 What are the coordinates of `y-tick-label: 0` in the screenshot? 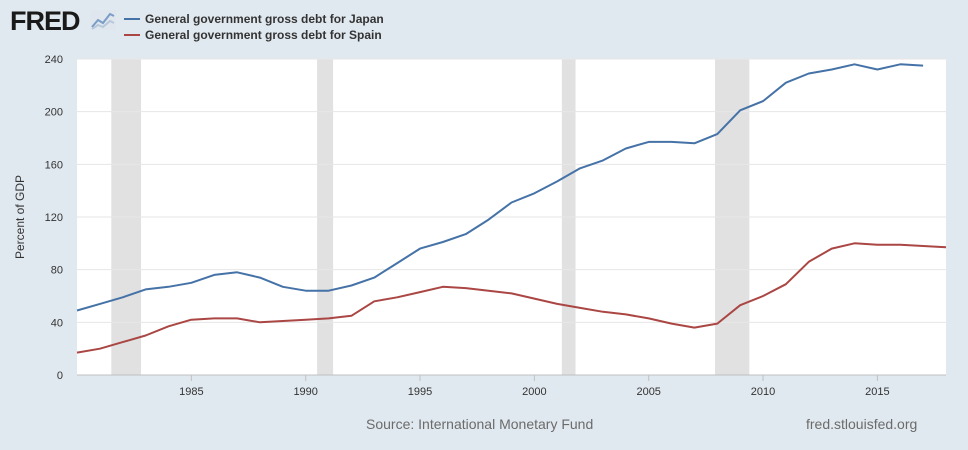 It's located at (60, 376).